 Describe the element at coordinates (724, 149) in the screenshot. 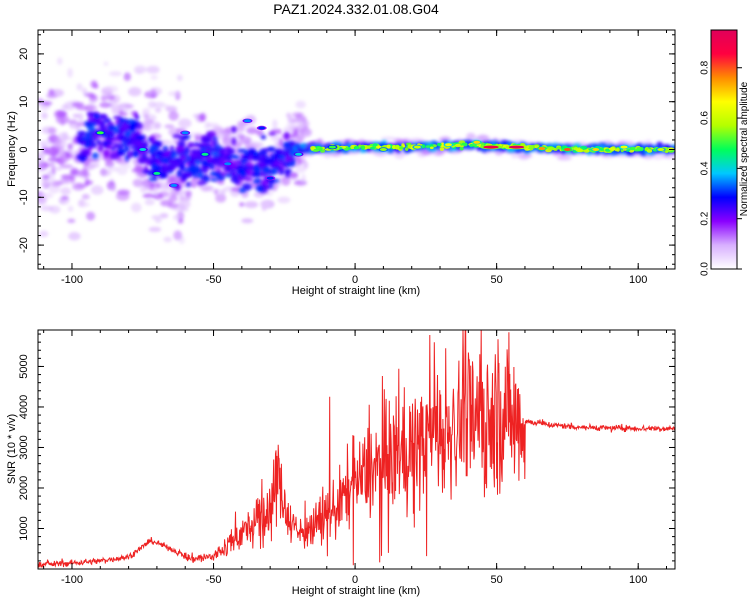

I see `colorbar-scale` at that location.